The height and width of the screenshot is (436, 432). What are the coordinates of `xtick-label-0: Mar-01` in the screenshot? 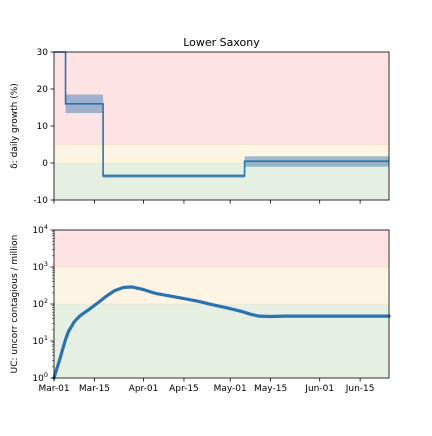 It's located at (53, 389).